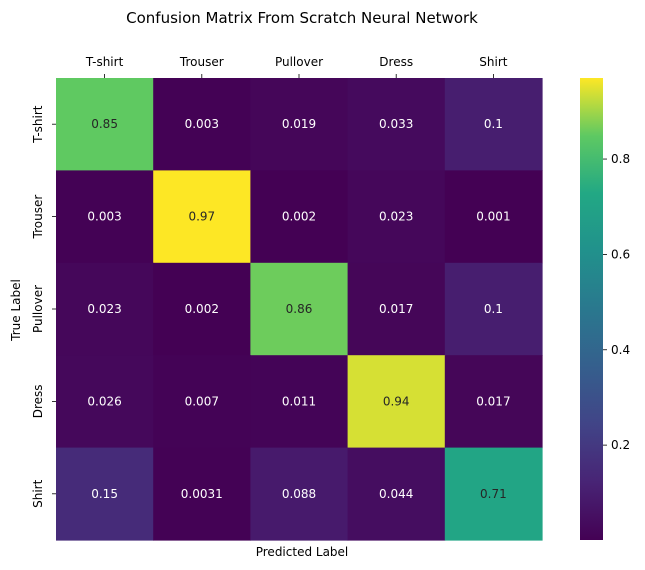 Image resolution: width=645 pixels, height=570 pixels. I want to click on cell-value-label: 0.15, so click(104, 494).